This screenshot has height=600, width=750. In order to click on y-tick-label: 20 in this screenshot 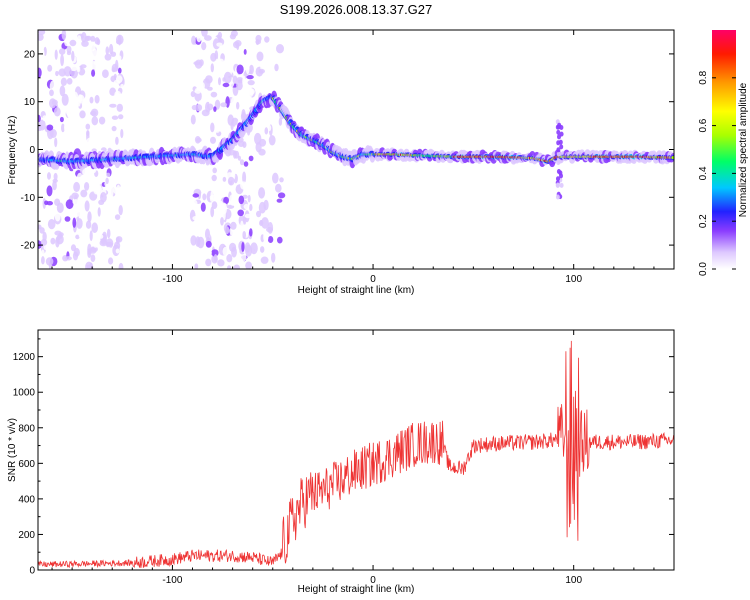, I will do `click(30, 54)`.